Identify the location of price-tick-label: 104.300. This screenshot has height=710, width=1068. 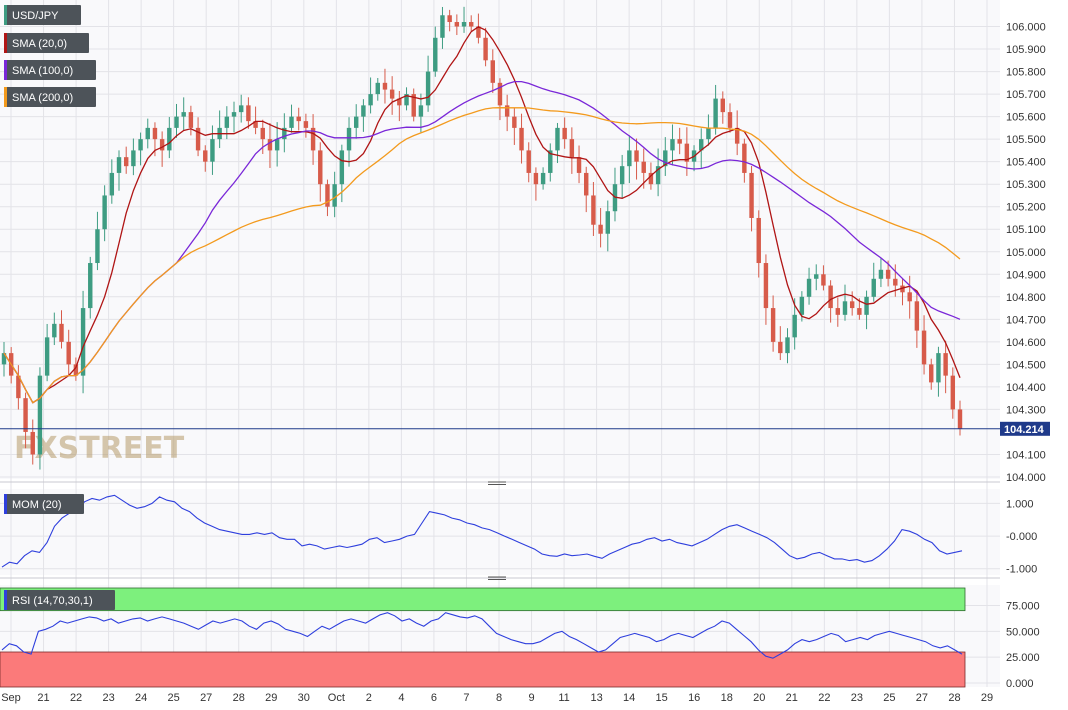
(1026, 410).